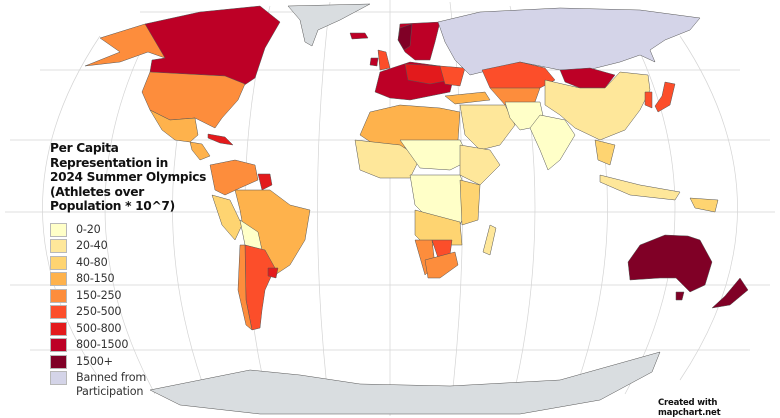 The width and height of the screenshot is (780, 418). I want to click on legend-label: 40-80, so click(92, 262).